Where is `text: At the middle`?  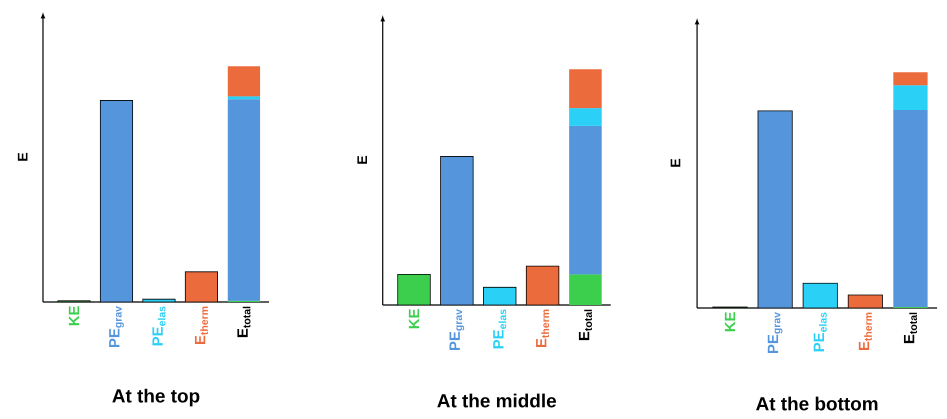 text: At the middle is located at coordinates (496, 401).